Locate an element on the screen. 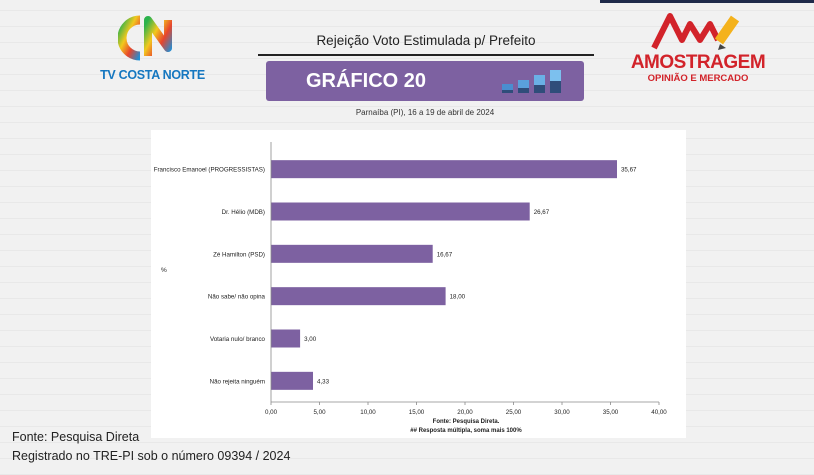 This screenshot has width=814, height=475. data-label: 18,00 is located at coordinates (458, 297).